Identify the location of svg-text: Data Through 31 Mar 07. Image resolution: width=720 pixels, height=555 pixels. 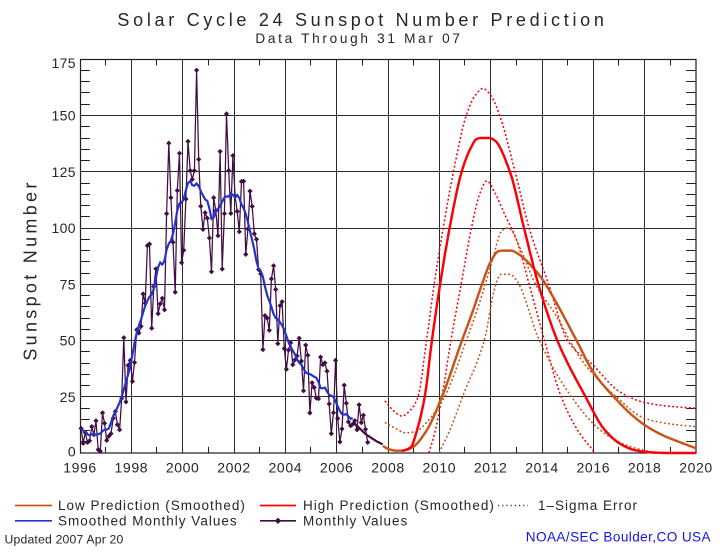
(358, 38).